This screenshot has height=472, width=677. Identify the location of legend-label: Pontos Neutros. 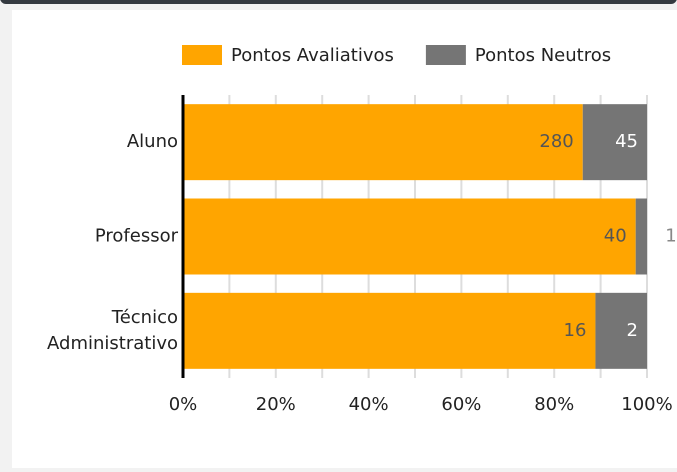
(543, 55).